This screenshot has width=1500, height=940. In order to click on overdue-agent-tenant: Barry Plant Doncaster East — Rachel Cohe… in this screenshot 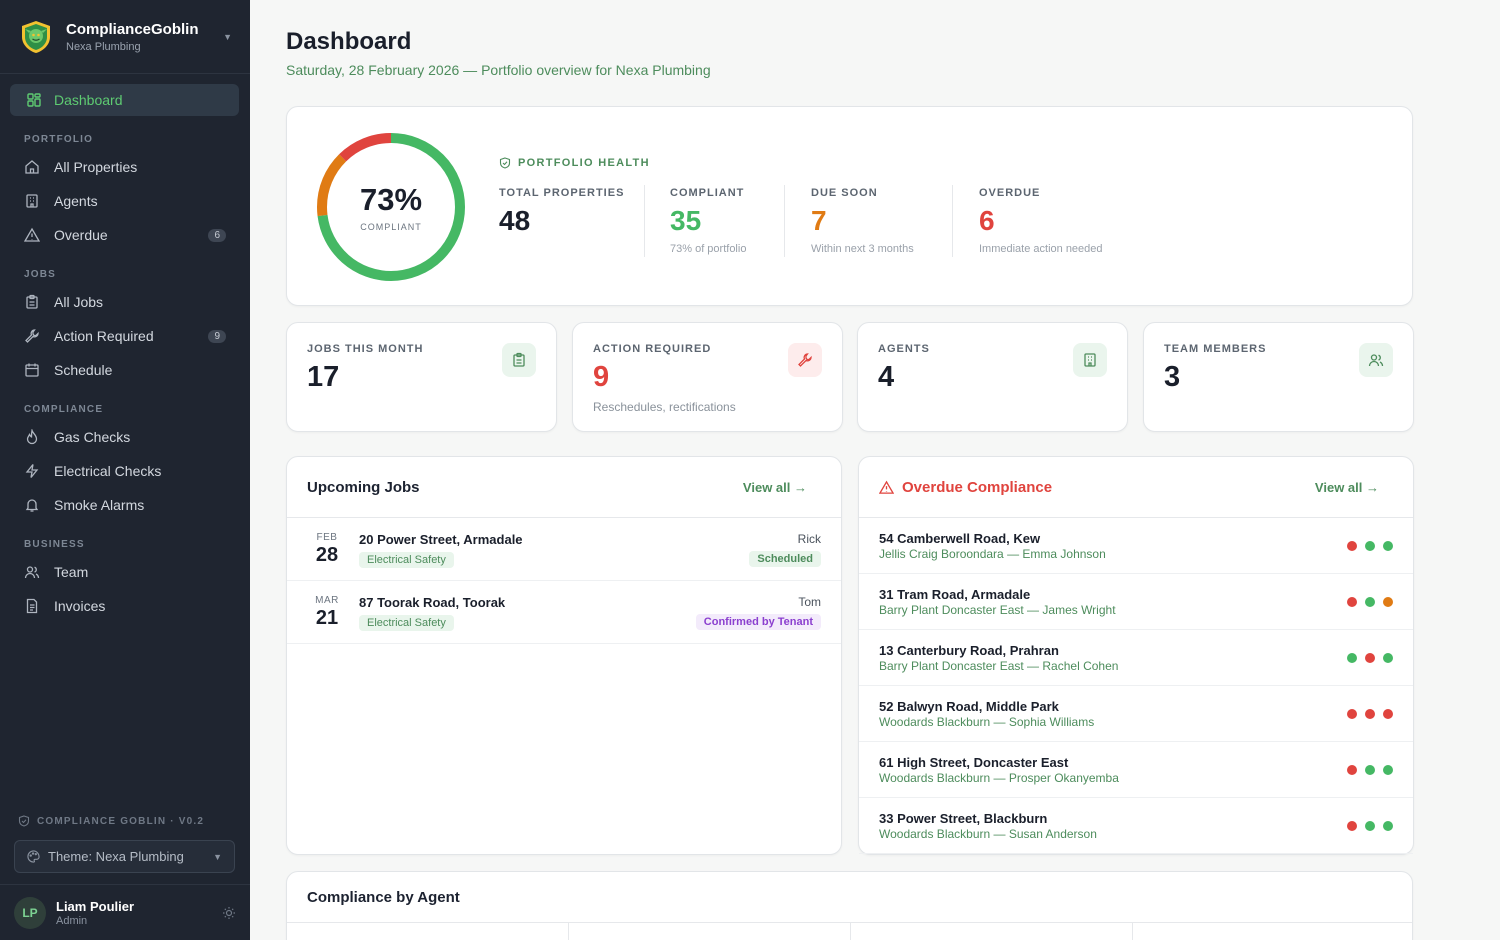, I will do `click(999, 666)`.